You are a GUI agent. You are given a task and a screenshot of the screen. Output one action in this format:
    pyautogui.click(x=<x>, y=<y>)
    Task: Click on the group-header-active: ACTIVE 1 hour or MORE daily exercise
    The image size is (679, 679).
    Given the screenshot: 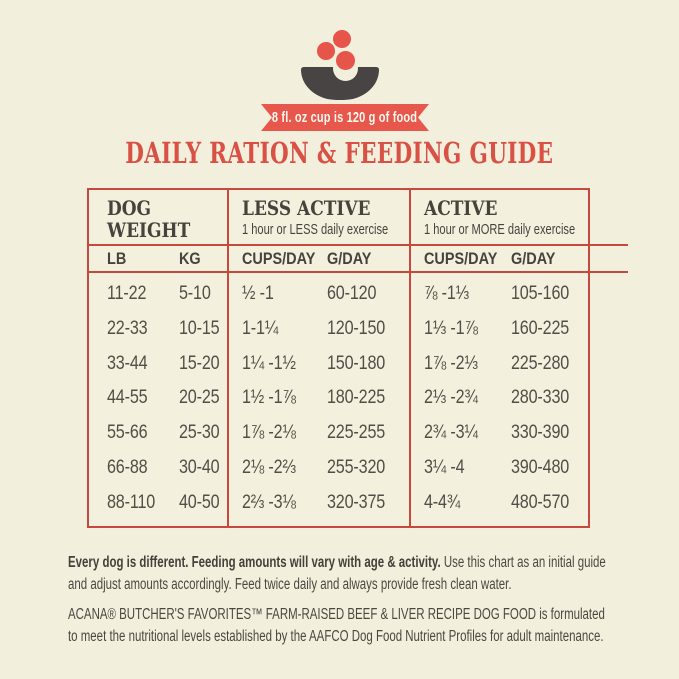 What is the action you would take?
    pyautogui.click(x=519, y=218)
    